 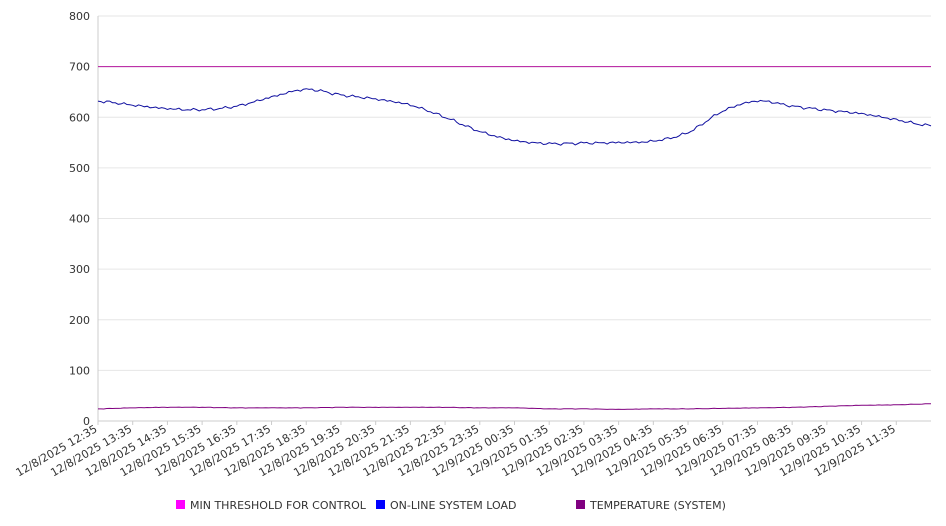 What do you see at coordinates (79, 219) in the screenshot?
I see `y-tick-label: 400` at bounding box center [79, 219].